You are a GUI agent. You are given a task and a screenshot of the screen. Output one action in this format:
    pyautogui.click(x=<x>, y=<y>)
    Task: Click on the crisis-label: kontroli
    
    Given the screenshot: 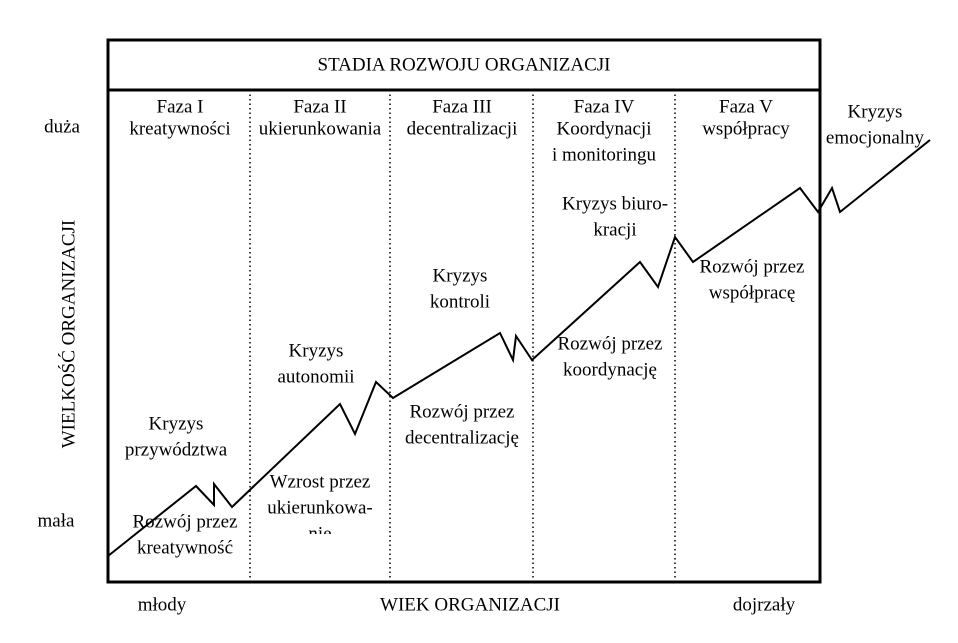 What is the action you would take?
    pyautogui.click(x=460, y=301)
    